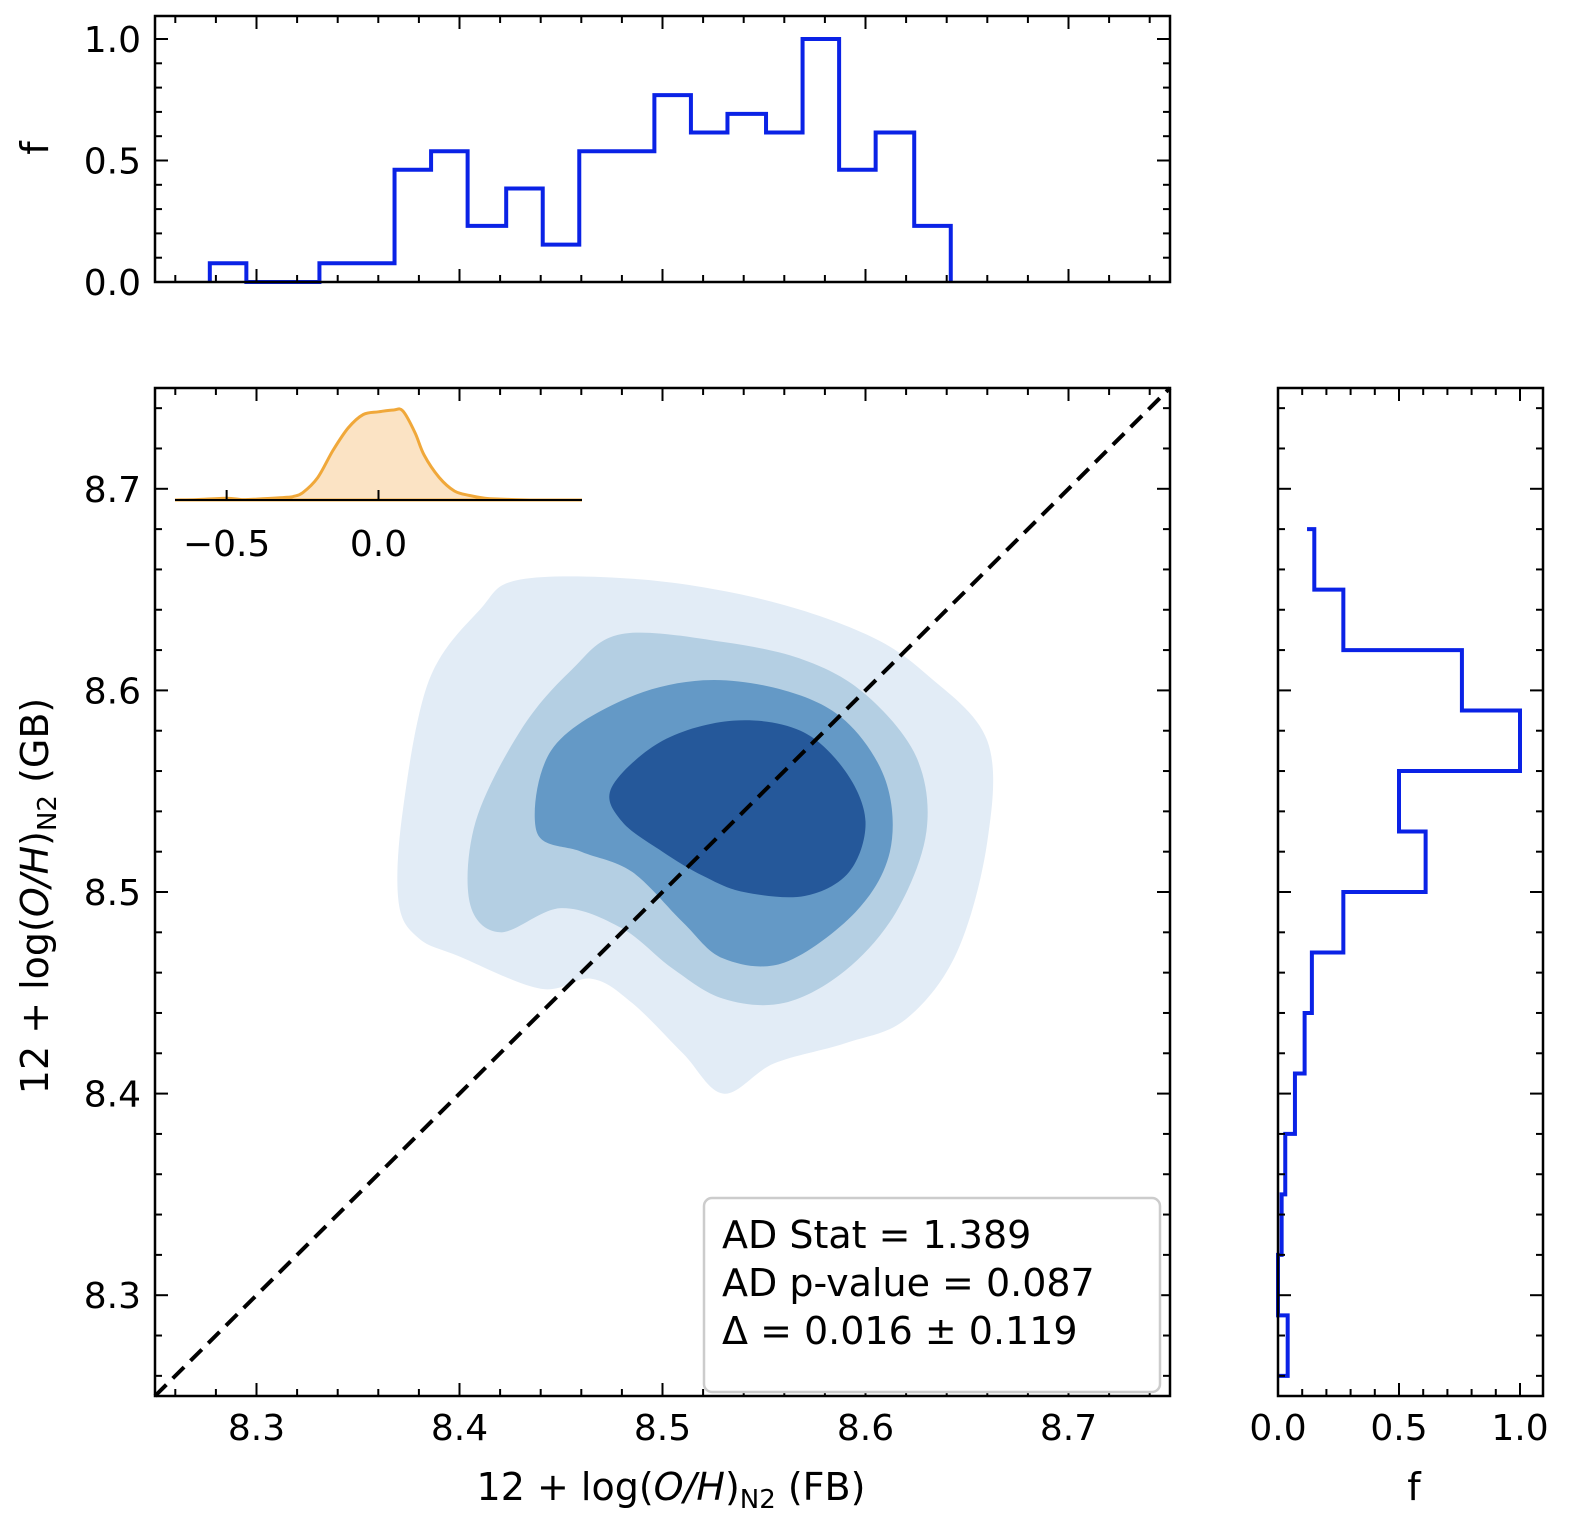 The height and width of the screenshot is (1534, 1580). Describe the element at coordinates (1414, 1487) in the screenshot. I see `right-histogram-x-label: f` at that location.